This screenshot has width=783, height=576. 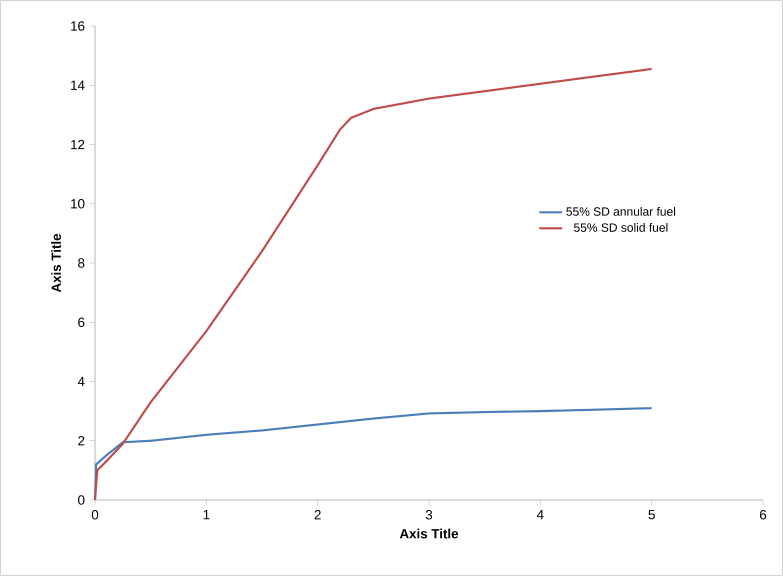 What do you see at coordinates (540, 515) in the screenshot?
I see `x-tick-label: 4` at bounding box center [540, 515].